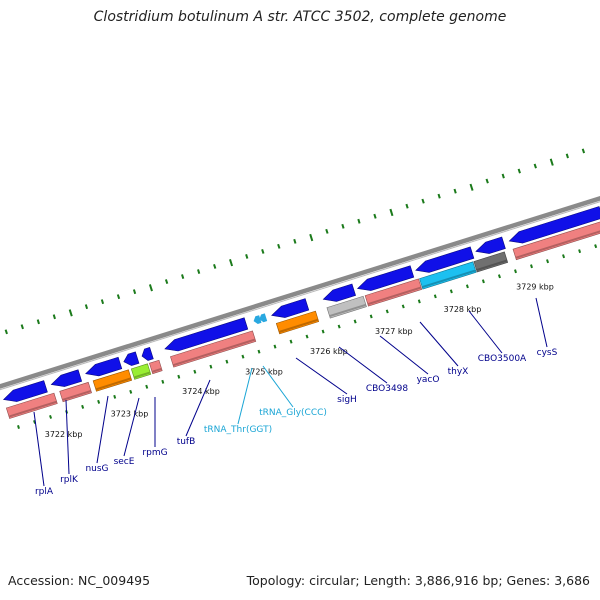 The height and width of the screenshot is (600, 600). I want to click on cds-CBO3500A, so click(554, 225).